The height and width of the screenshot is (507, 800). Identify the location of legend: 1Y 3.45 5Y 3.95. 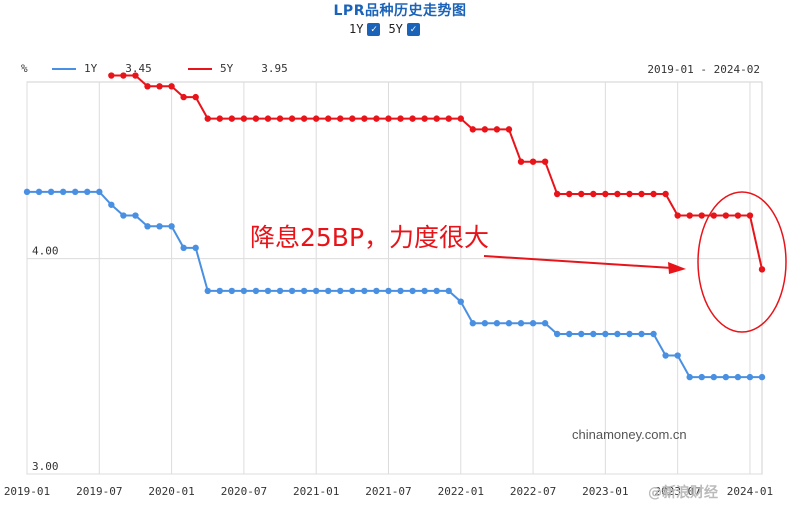
(400, 70).